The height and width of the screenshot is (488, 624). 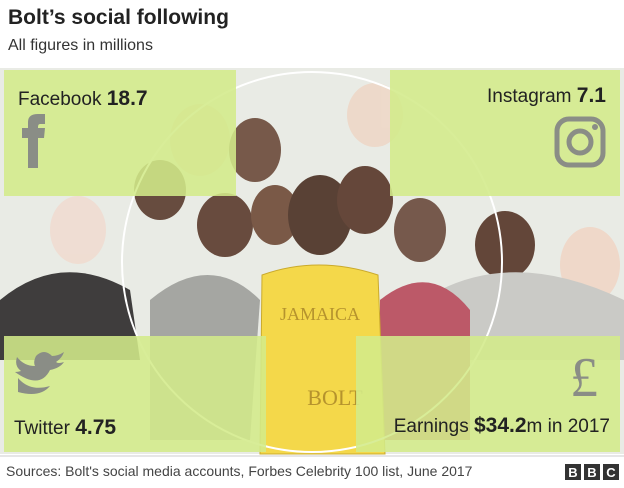 What do you see at coordinates (96, 427) in the screenshot?
I see `value: 4.75` at bounding box center [96, 427].